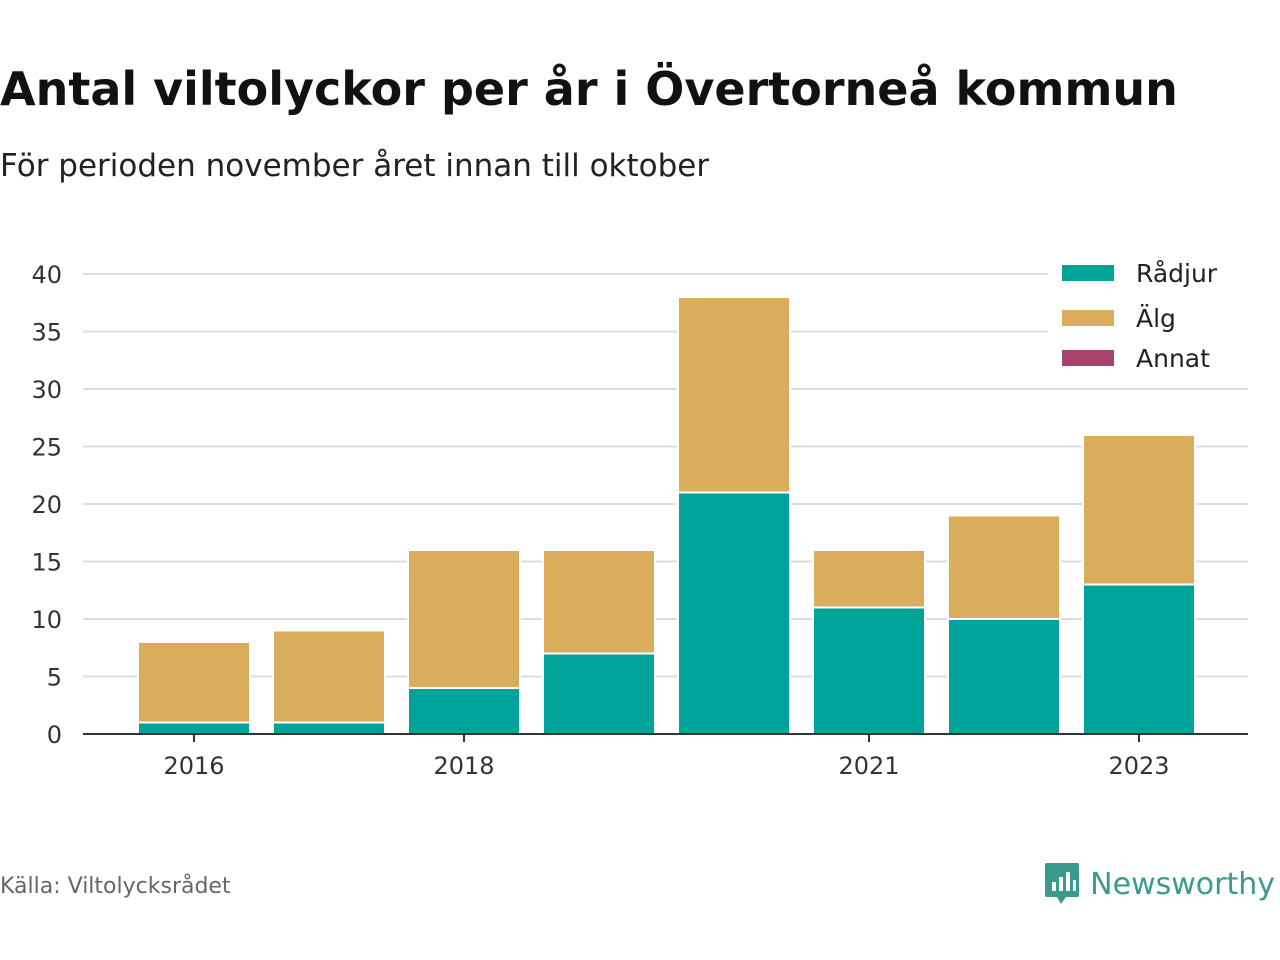 This screenshot has height=960, width=1280. Describe the element at coordinates (46, 390) in the screenshot. I see `y-tick-label: 30` at that location.